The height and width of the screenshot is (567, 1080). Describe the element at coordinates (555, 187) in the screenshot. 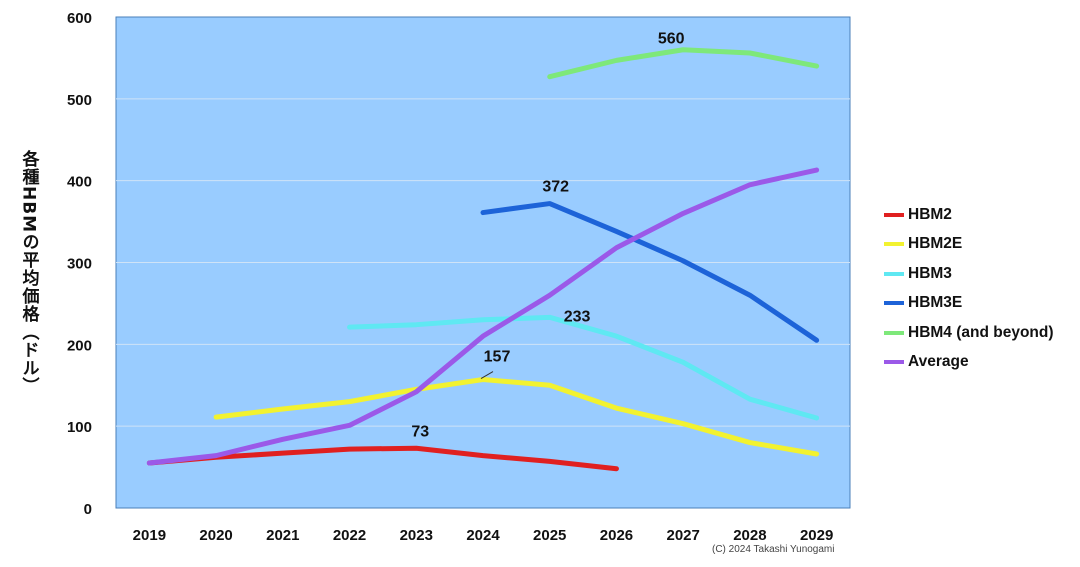

I see `data-label: 372` at that location.